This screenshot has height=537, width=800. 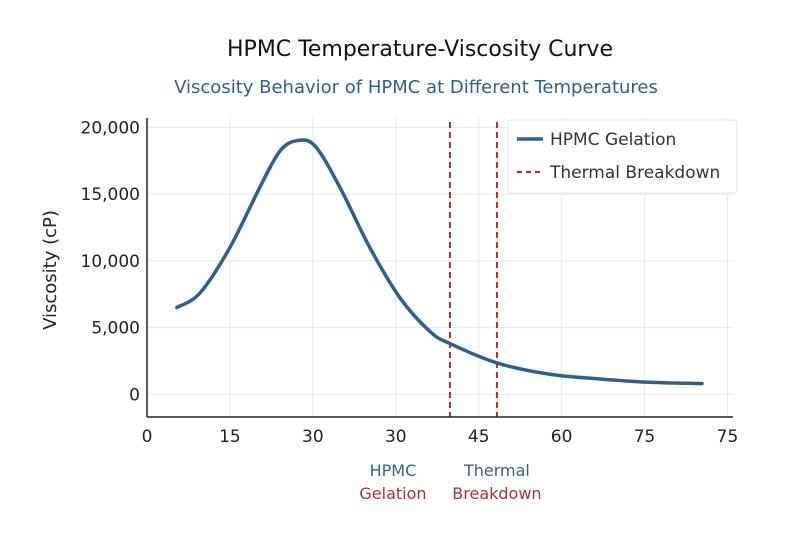 I want to click on legend-box, so click(x=622, y=156).